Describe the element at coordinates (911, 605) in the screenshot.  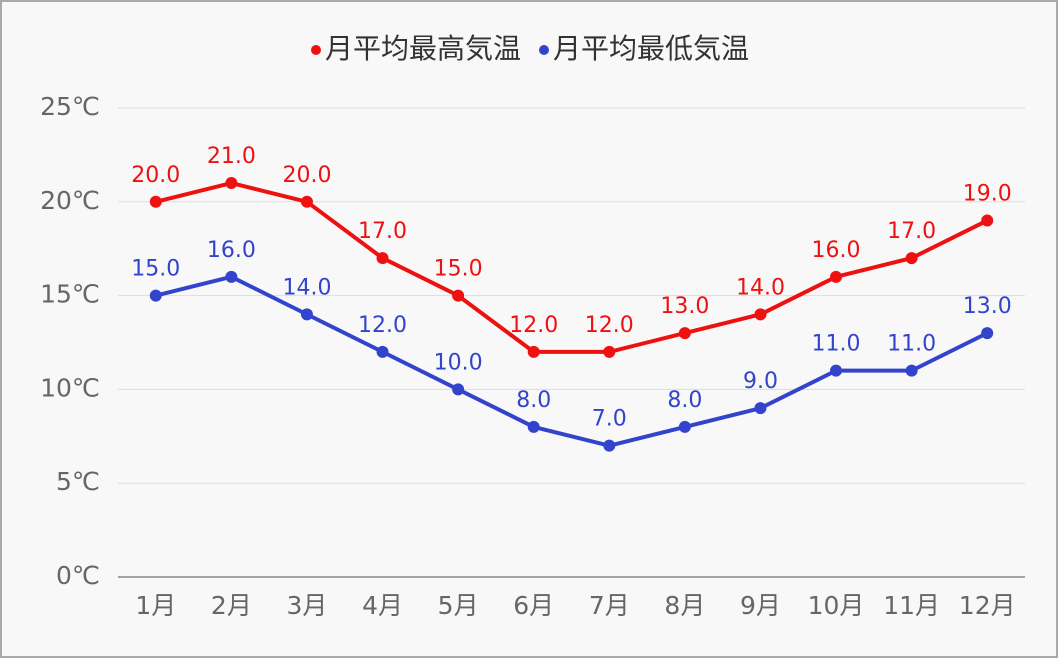
I see `x-tick-label: 11月` at that location.